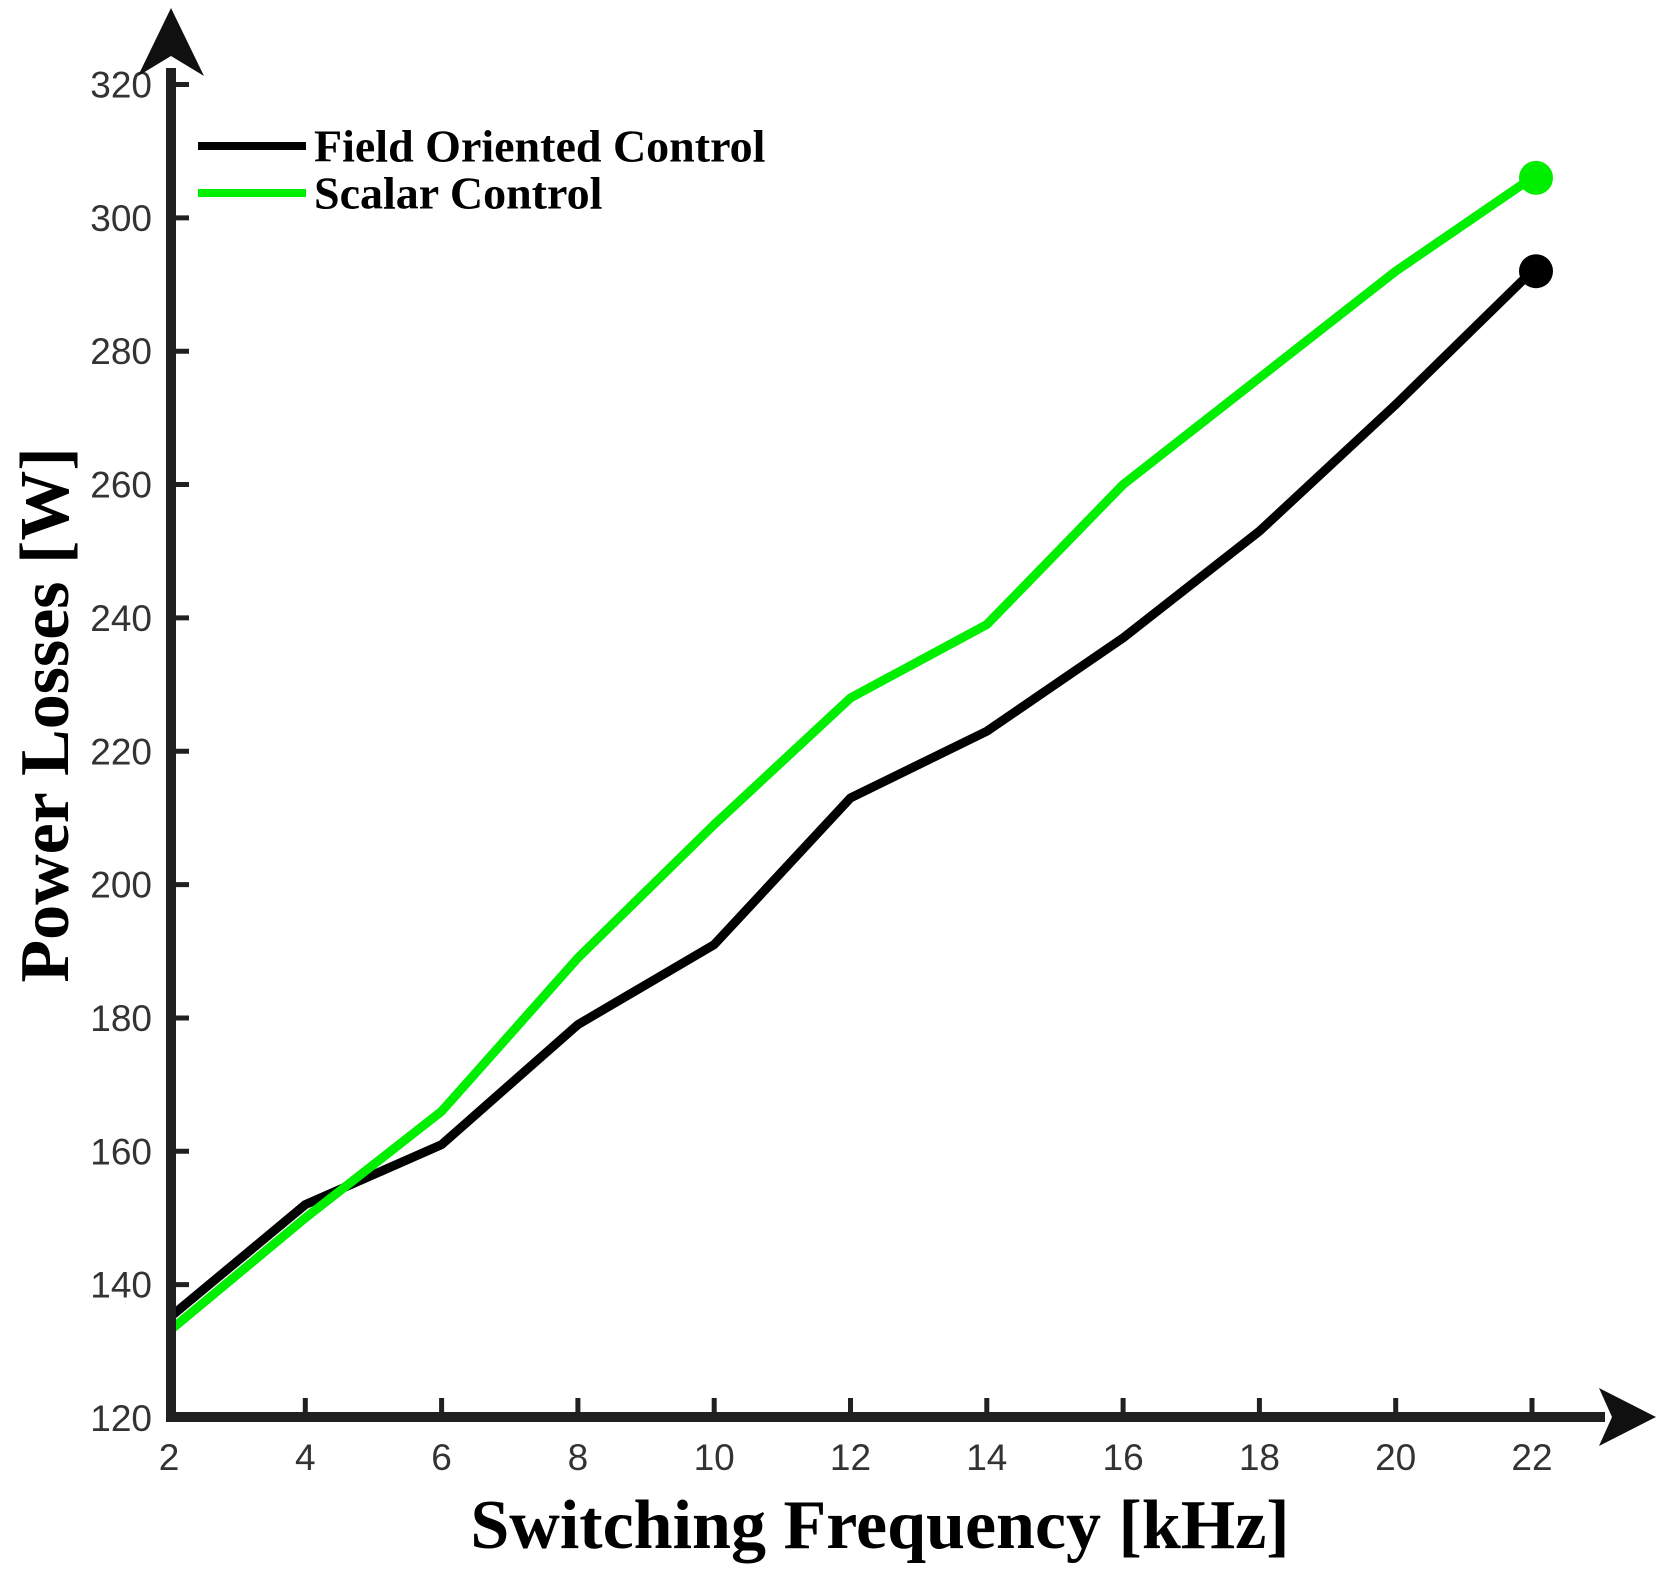  Describe the element at coordinates (121, 885) in the screenshot. I see `y-tick-label: 200` at that location.